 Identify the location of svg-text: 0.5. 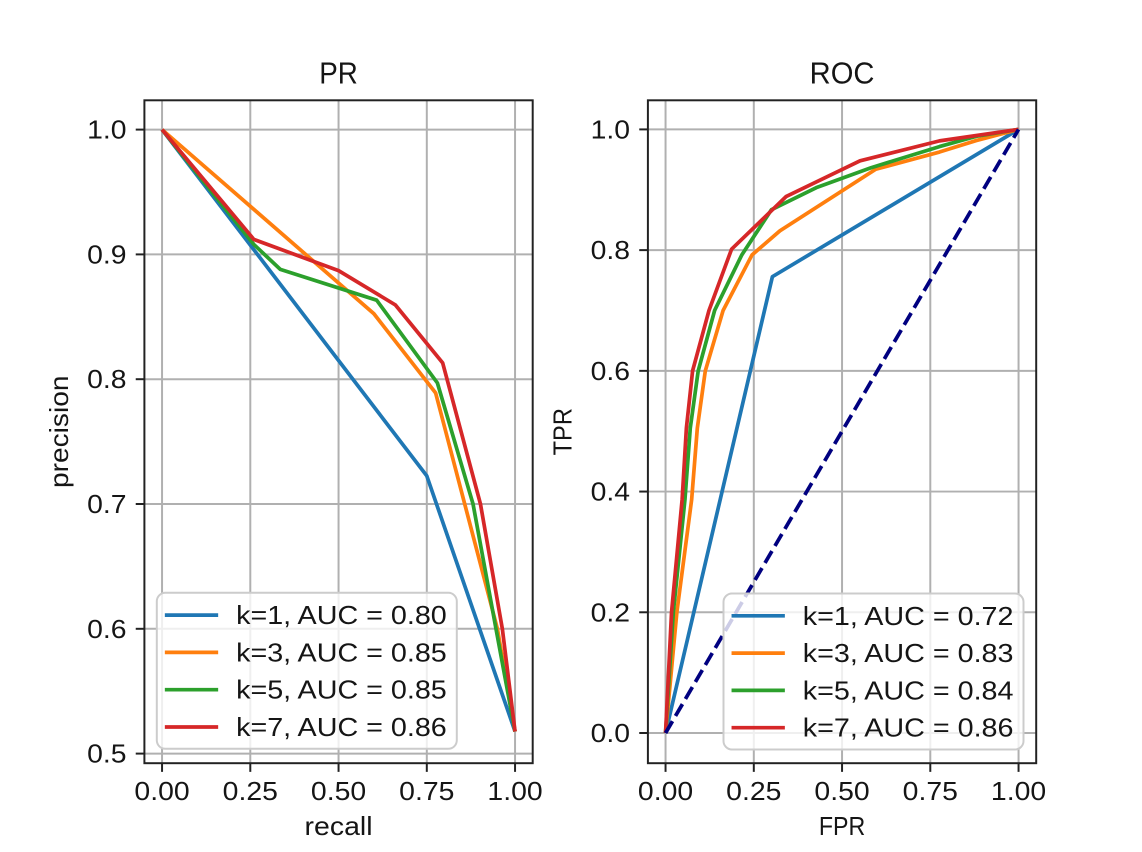
(106, 754).